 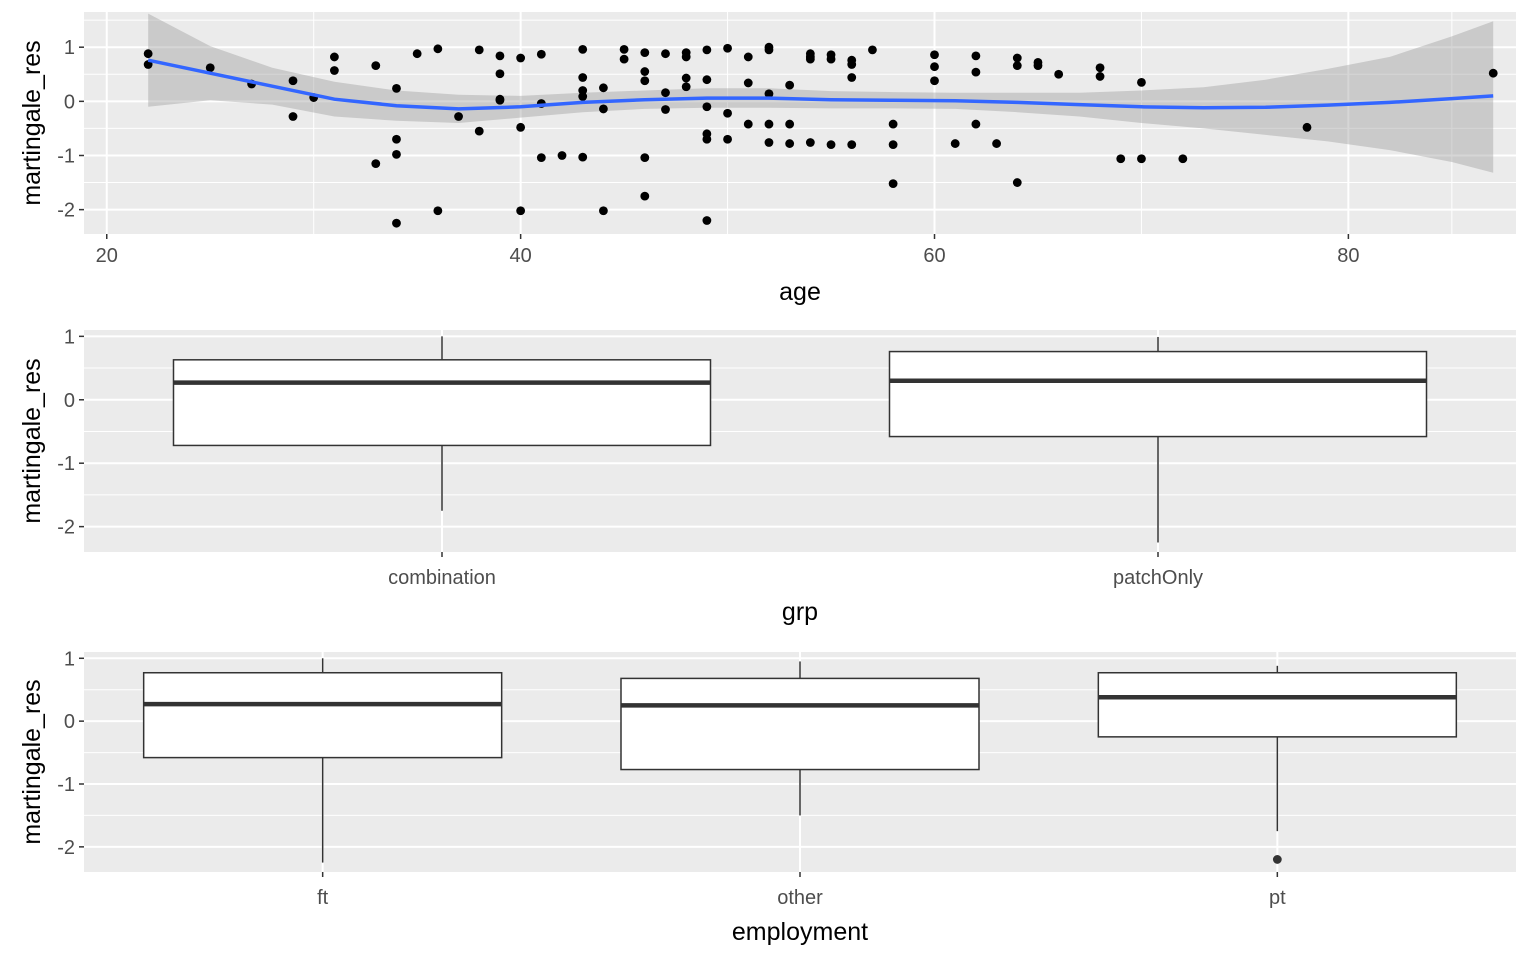 I want to click on x-ticks: 20 40 60 80, so click(x=728, y=250).